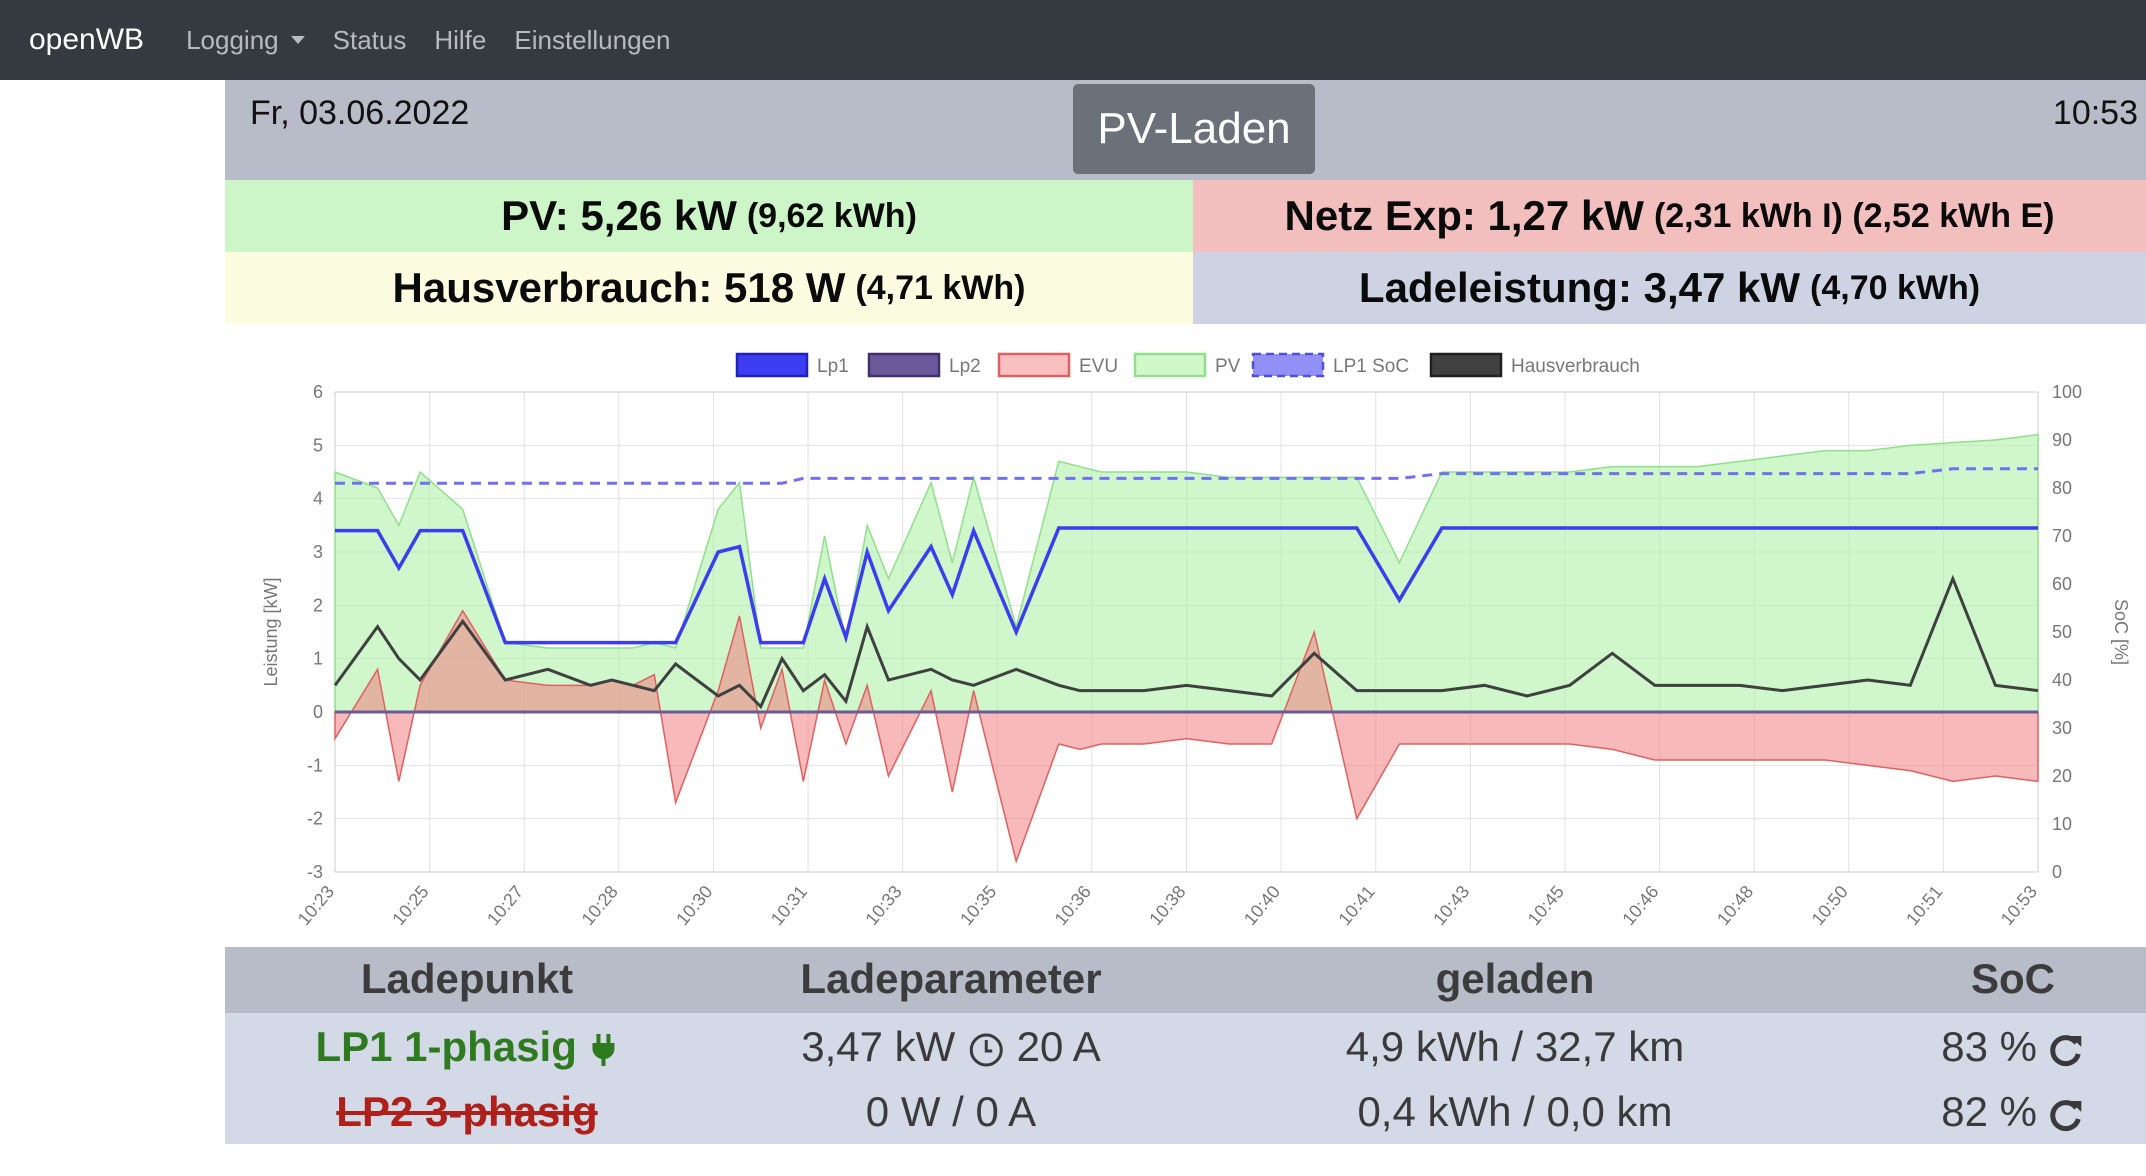  What do you see at coordinates (318, 605) in the screenshot?
I see `y-tick-label: 2` at bounding box center [318, 605].